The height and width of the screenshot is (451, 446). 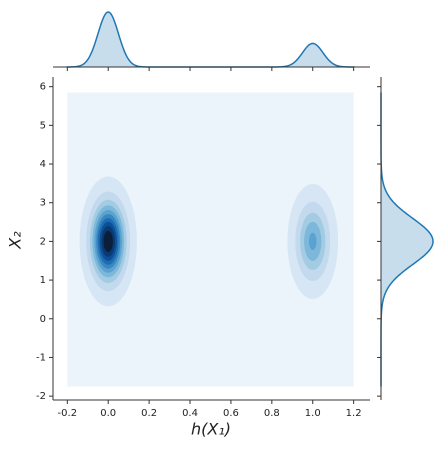 What do you see at coordinates (43, 87) in the screenshot?
I see `y-tick-label: 6` at bounding box center [43, 87].